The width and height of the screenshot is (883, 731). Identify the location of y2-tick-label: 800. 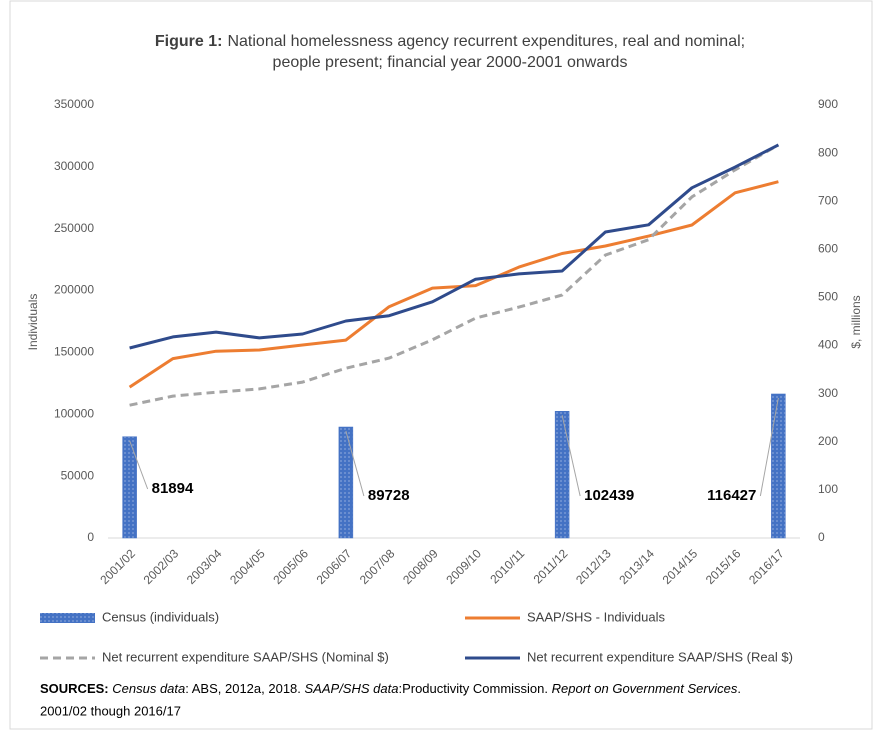
(828, 152).